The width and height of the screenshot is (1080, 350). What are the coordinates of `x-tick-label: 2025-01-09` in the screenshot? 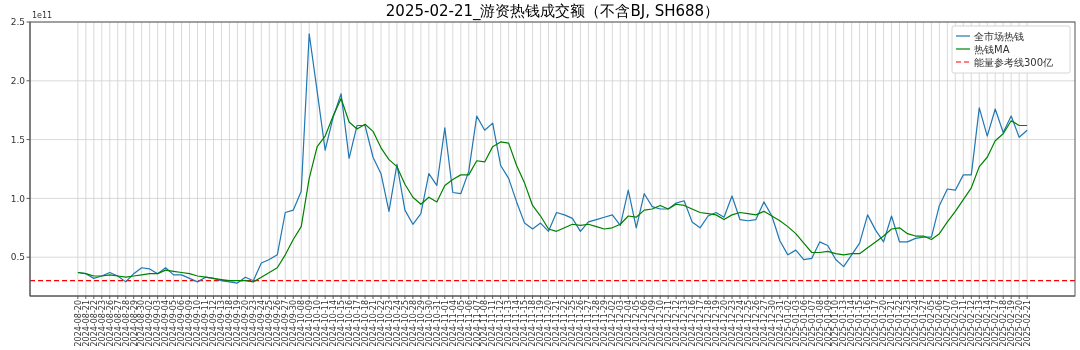 It's located at (828, 323).